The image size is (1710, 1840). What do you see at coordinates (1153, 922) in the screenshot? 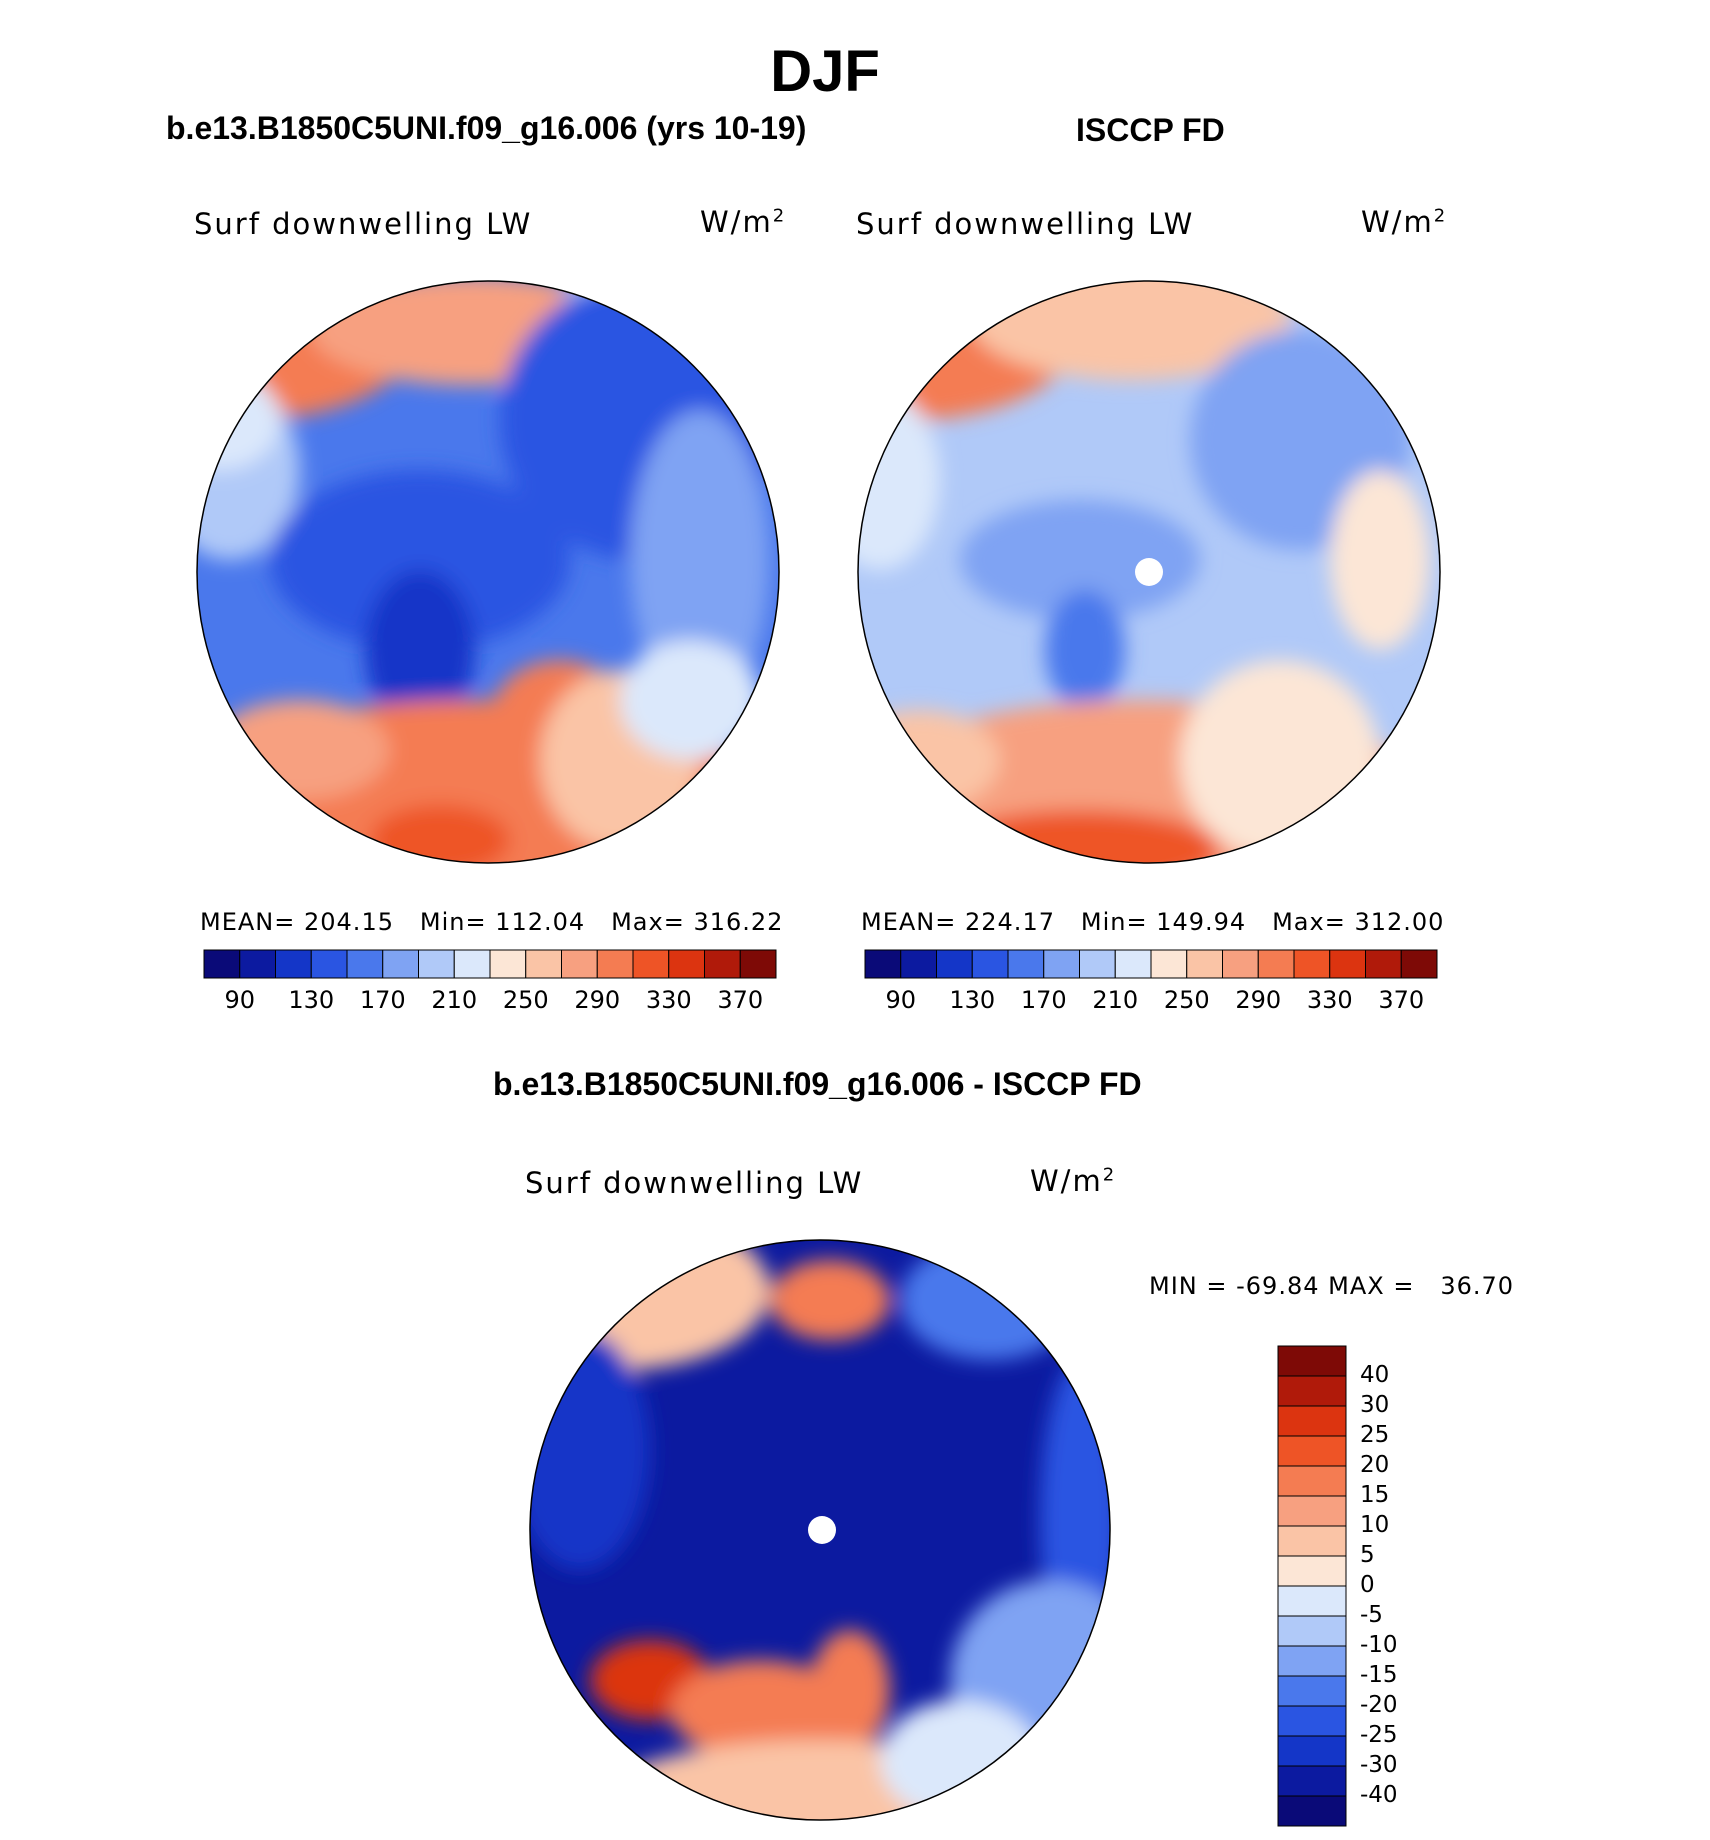
I see `stats-obs: MEAN= 224.17 Min= 149.94 Max= 312.00` at bounding box center [1153, 922].